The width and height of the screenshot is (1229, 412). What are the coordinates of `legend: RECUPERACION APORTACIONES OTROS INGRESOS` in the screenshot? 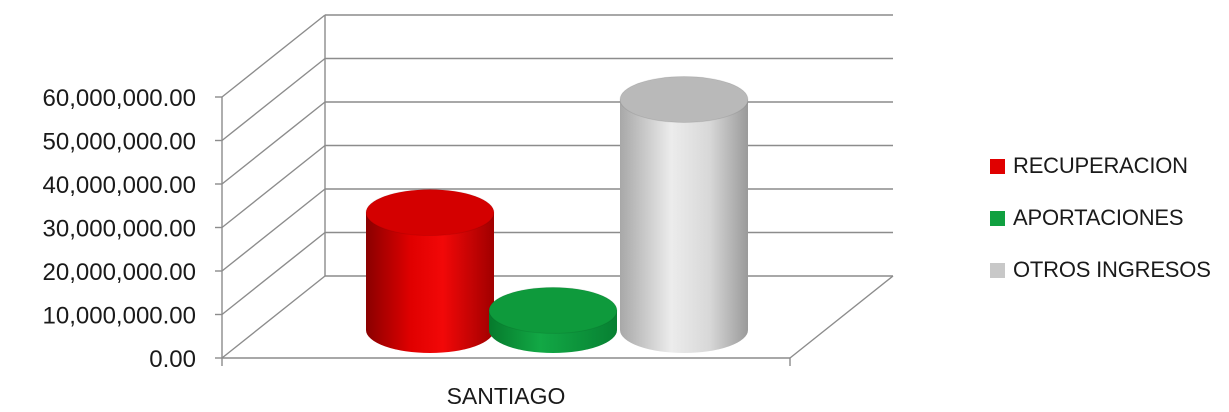 It's located at (1100, 218).